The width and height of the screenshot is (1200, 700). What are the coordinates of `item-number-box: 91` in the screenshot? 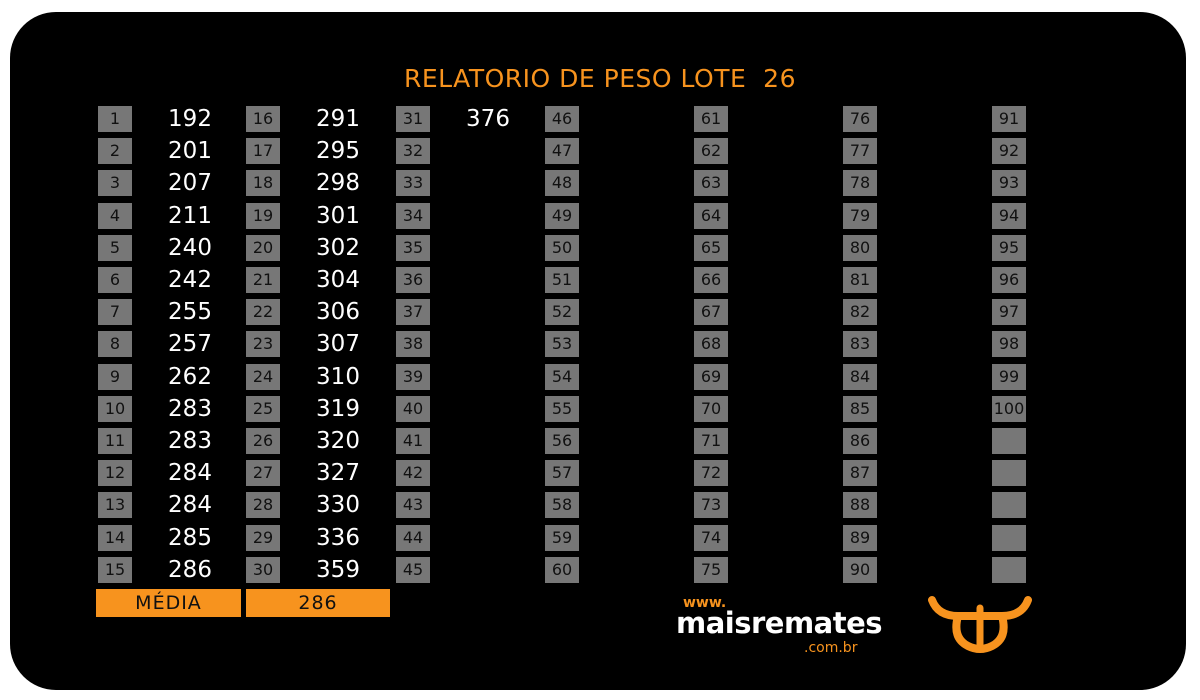 It's located at (1009, 119).